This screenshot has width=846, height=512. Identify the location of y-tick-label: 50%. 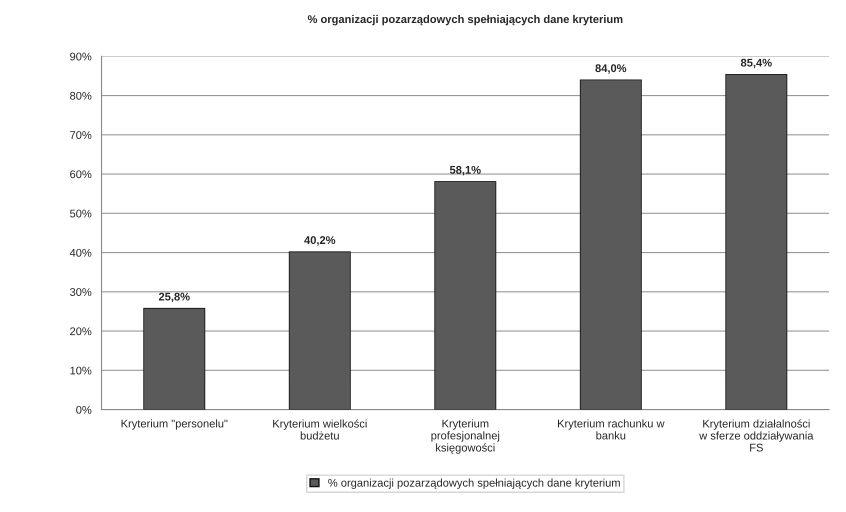
(81, 214).